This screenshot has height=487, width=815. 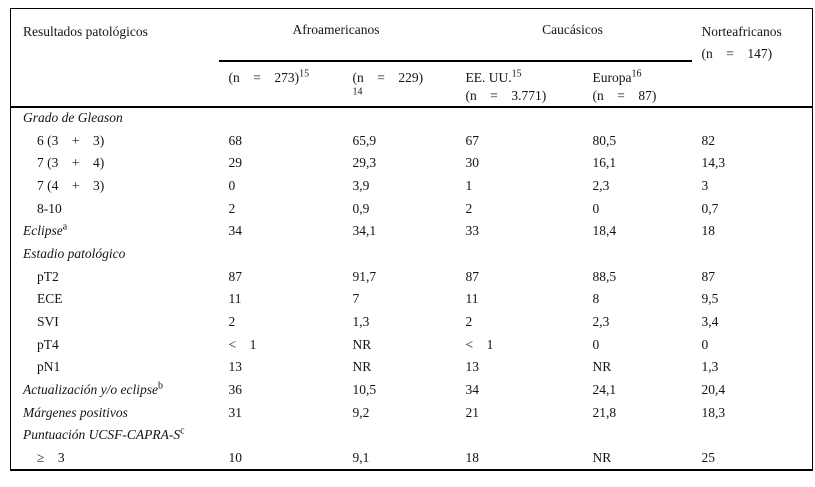 I want to click on row-label: Puntuación UCSF-CAPRA-Sc, so click(x=104, y=434).